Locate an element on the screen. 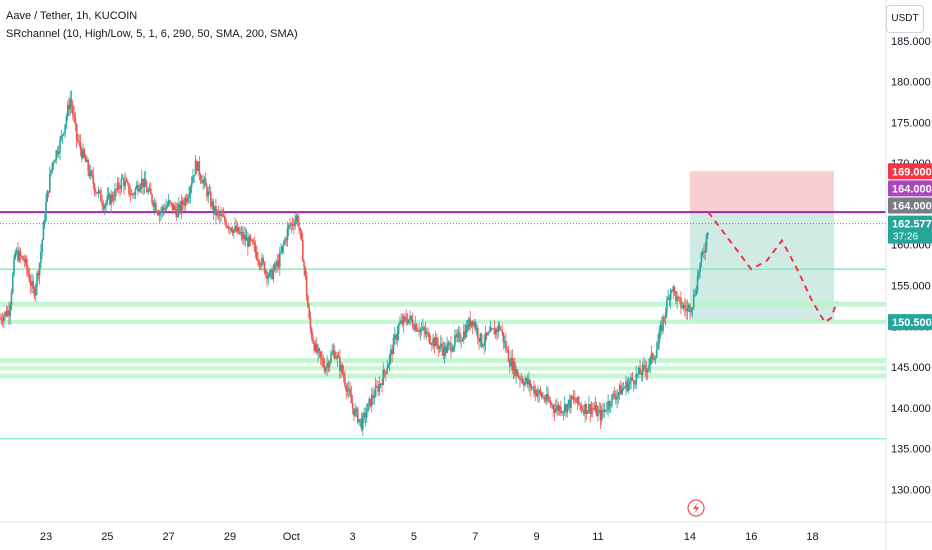  lightning-bolt is located at coordinates (696, 508).